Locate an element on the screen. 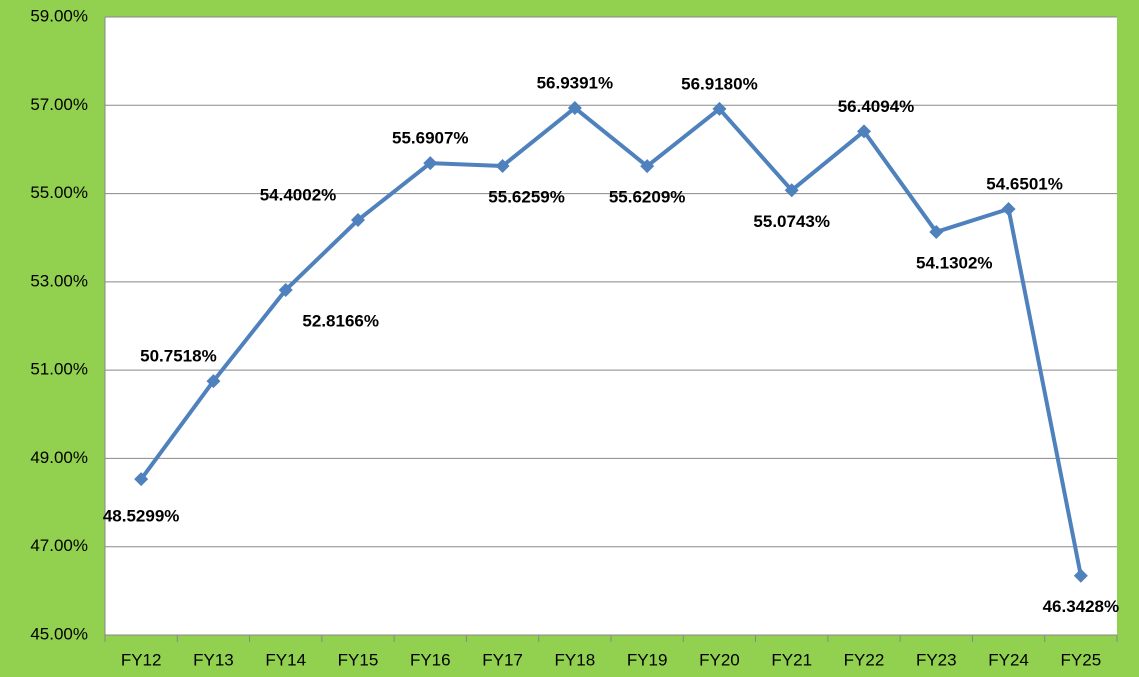  x-tick-label: FY20 is located at coordinates (719, 659).